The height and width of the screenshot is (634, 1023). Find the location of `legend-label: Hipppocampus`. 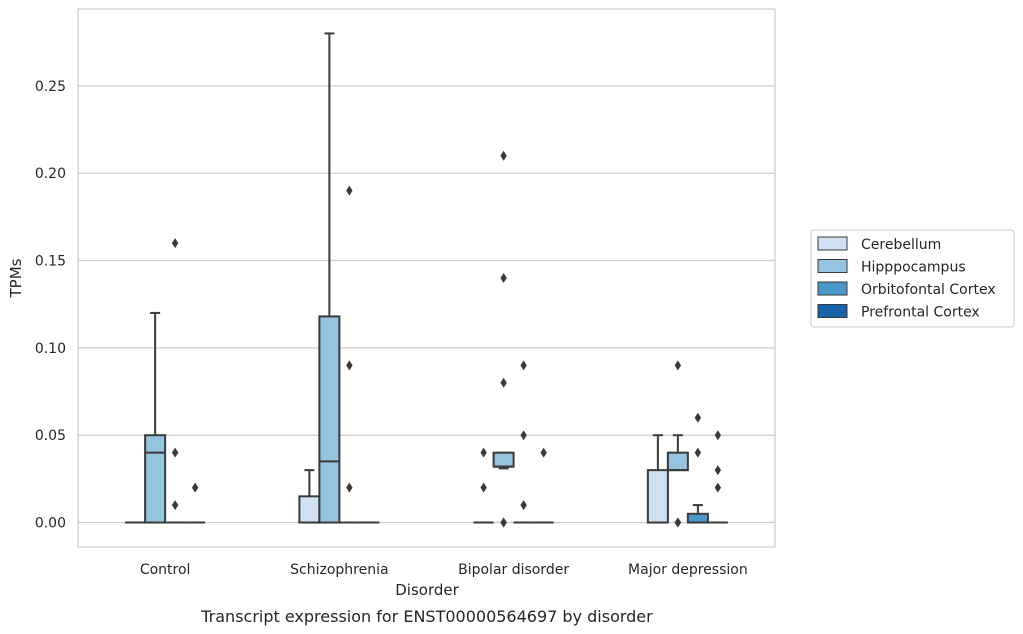

legend-label: Hipppocampus is located at coordinates (913, 268).